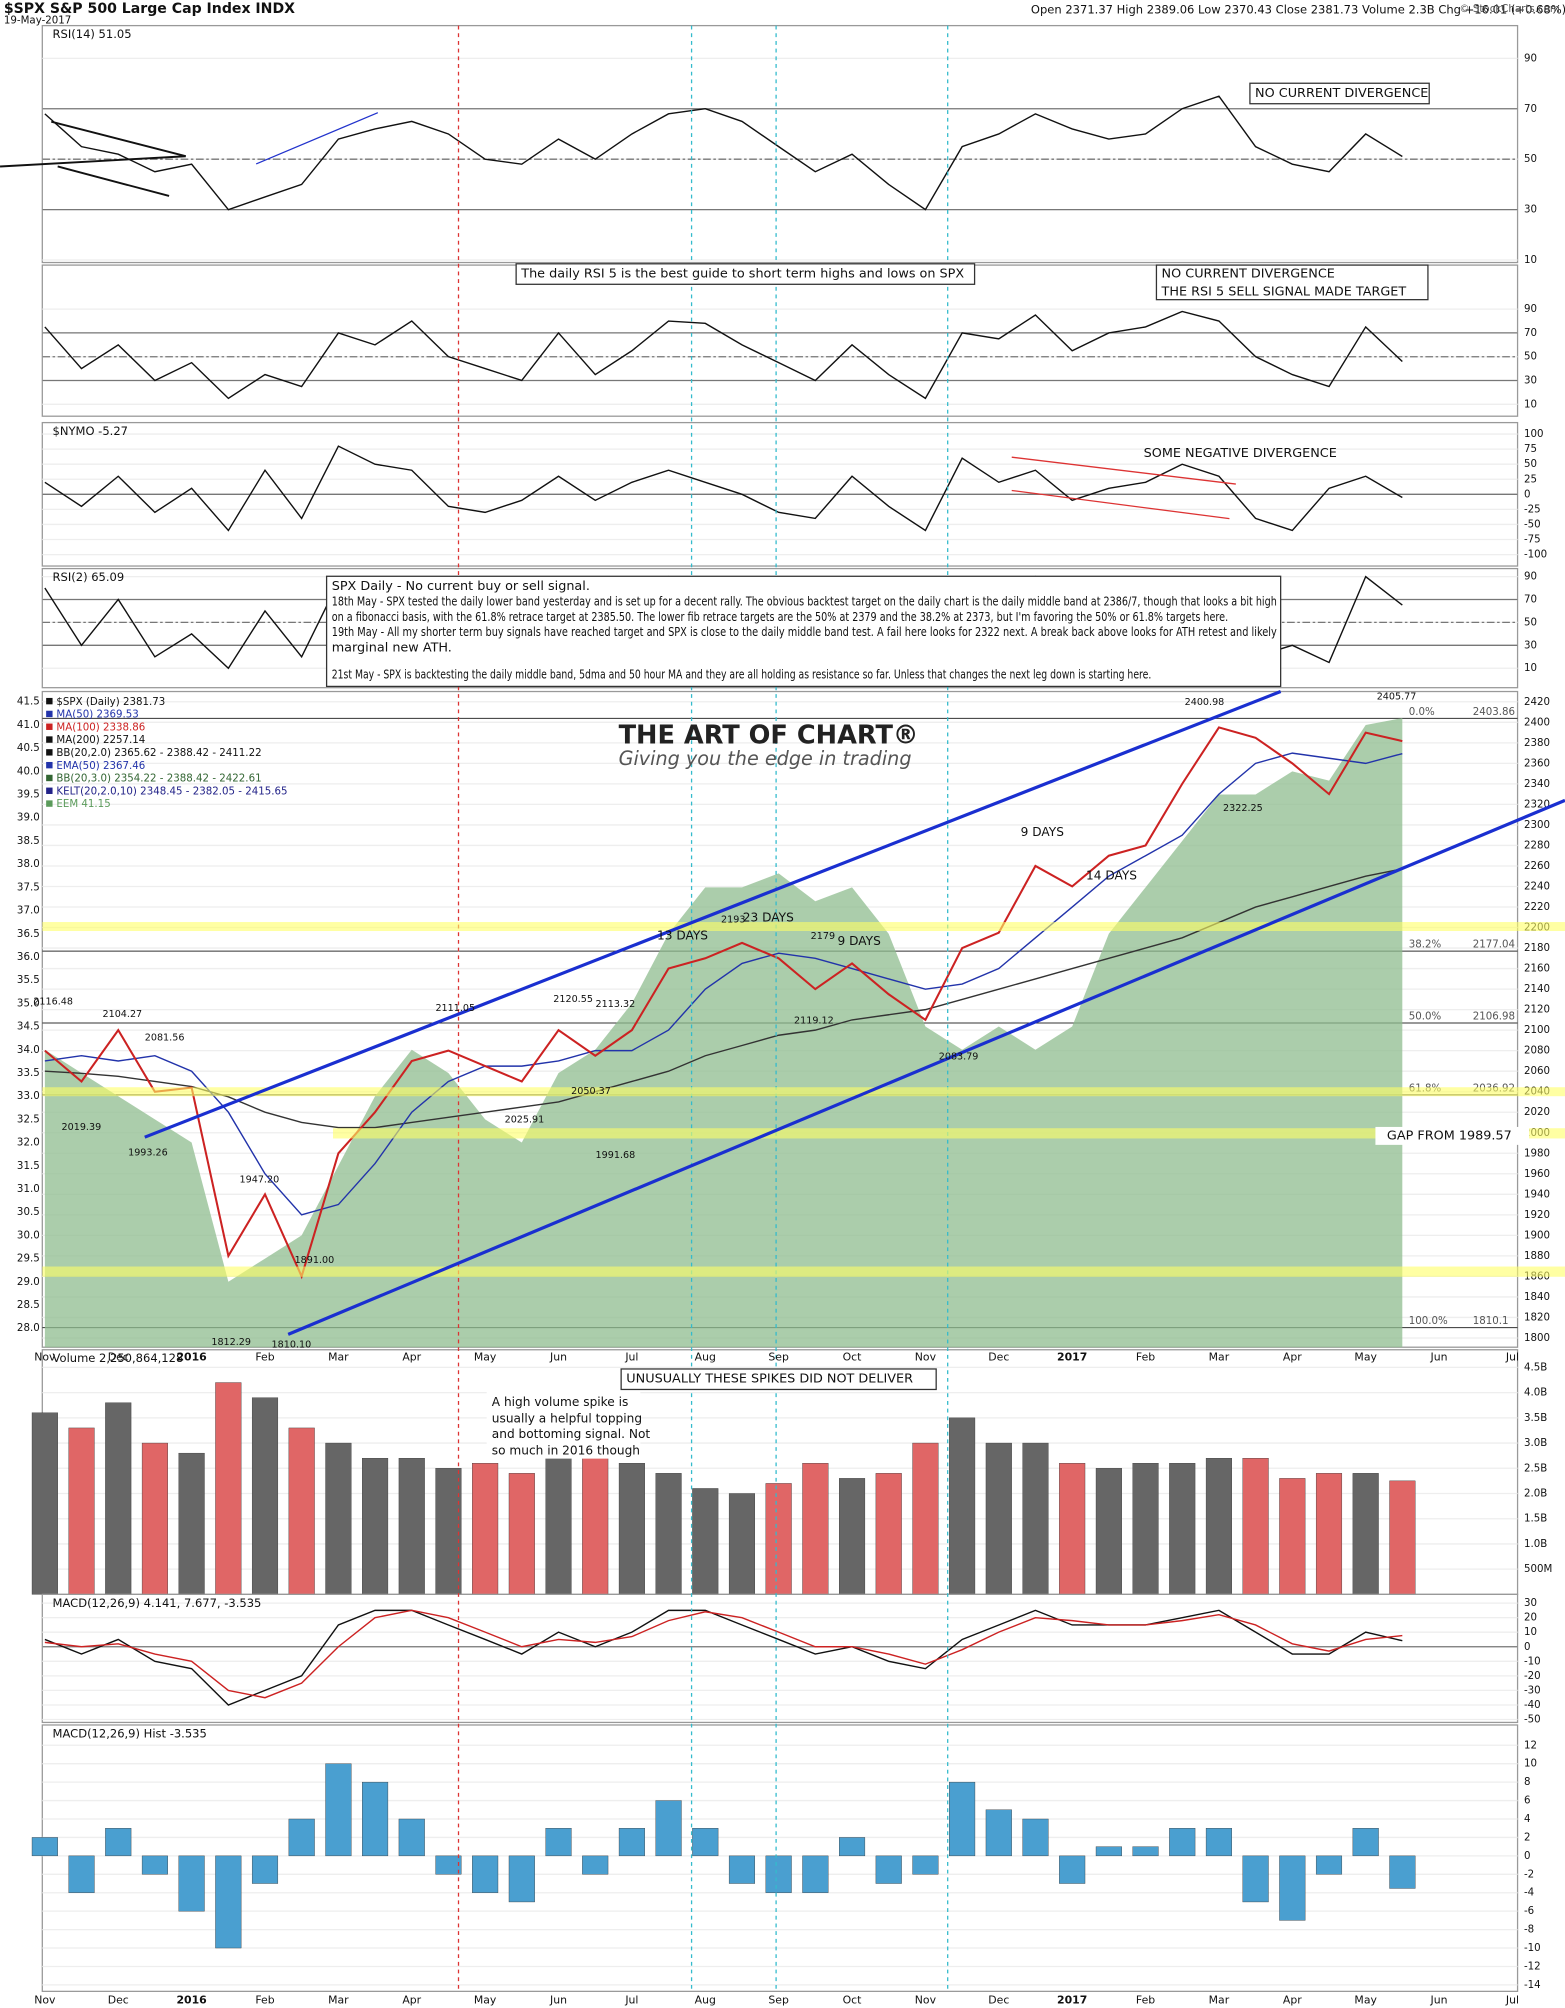 Image resolution: width=1565 pixels, height=2008 pixels. I want to click on y-tick-label: -14, so click(1532, 1985).